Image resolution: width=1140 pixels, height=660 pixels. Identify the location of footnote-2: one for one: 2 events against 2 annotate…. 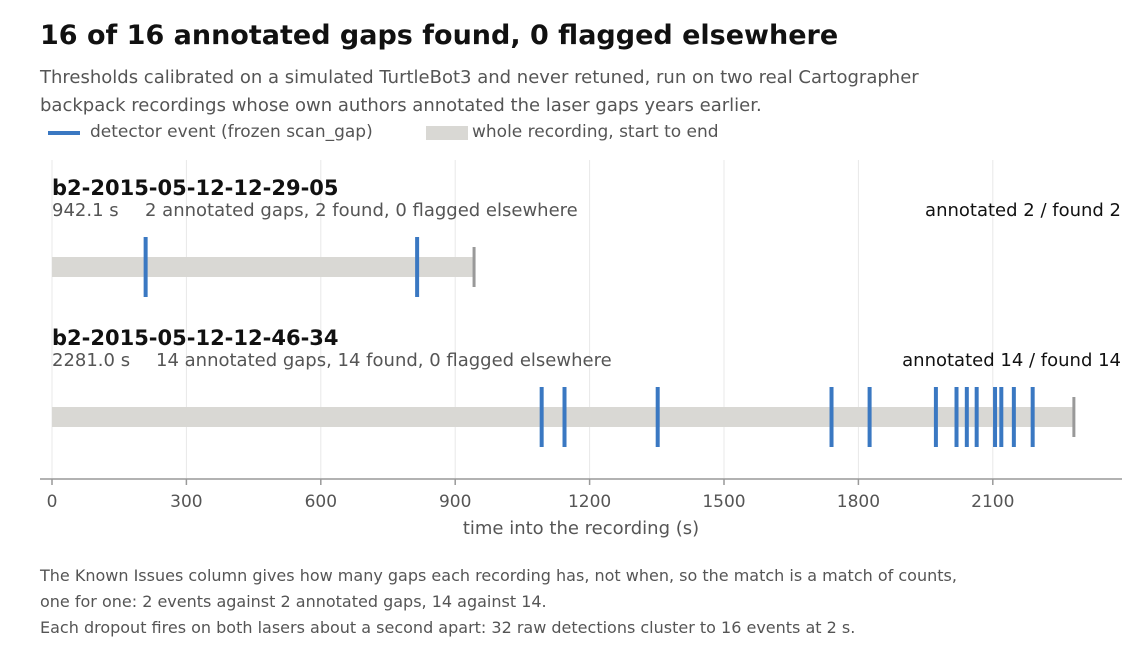
(293, 601).